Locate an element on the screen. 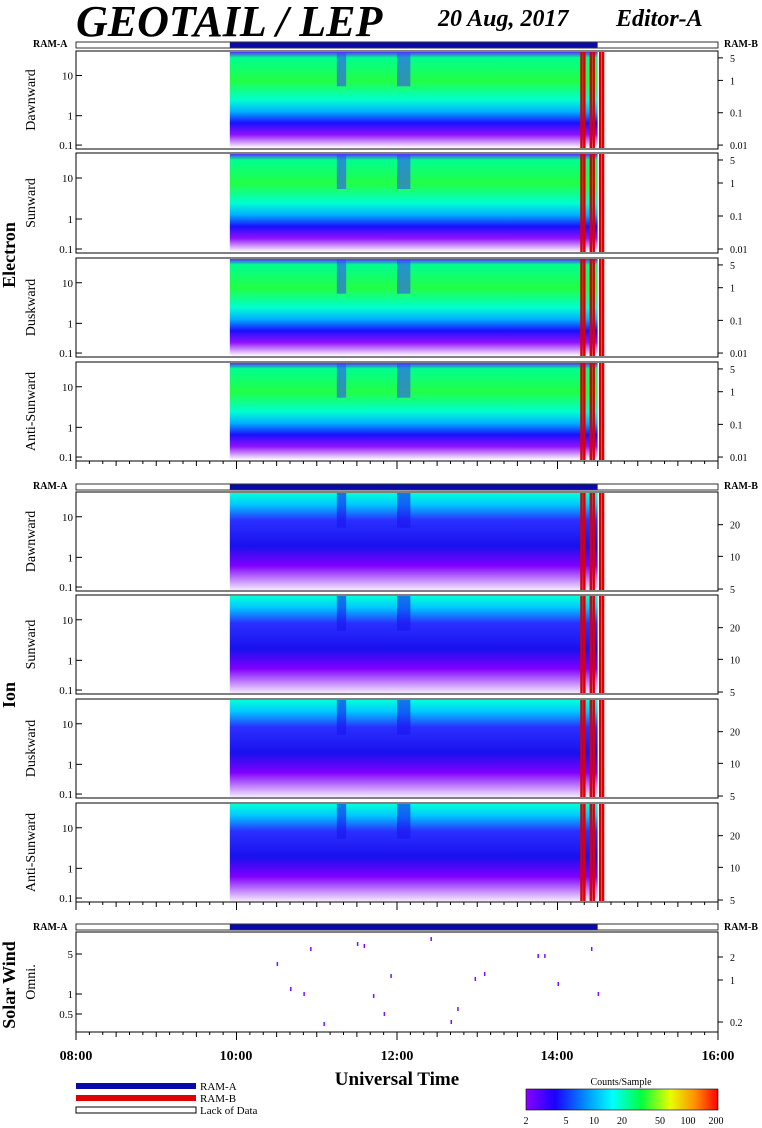 The image size is (762, 1128). x-tick-1000: 10:00 is located at coordinates (236, 1056).